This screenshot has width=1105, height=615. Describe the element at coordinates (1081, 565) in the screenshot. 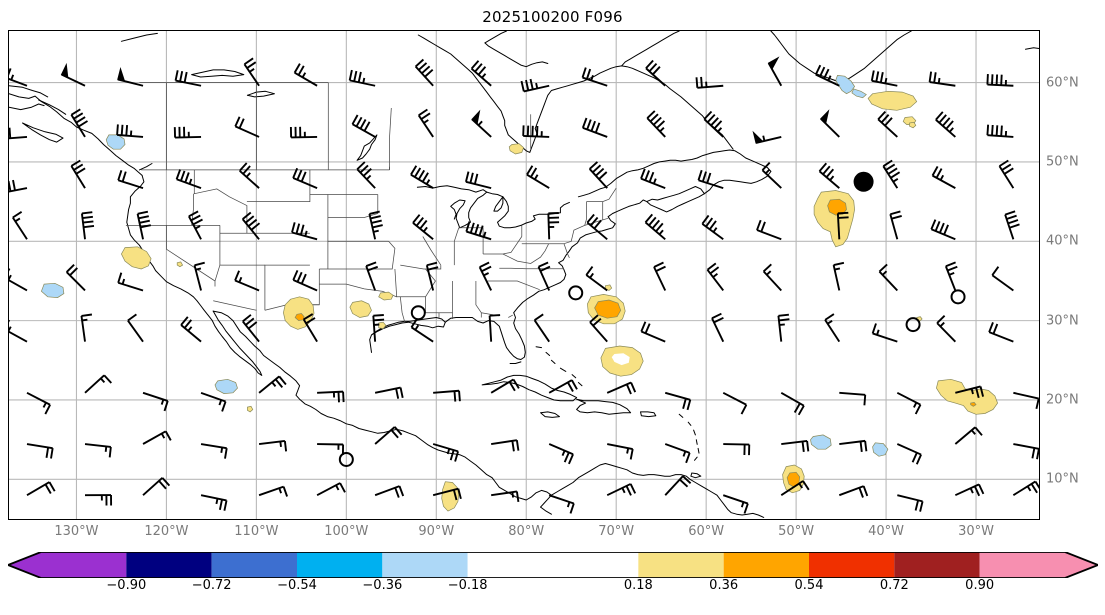

I see `colorbar-over-arrow` at that location.